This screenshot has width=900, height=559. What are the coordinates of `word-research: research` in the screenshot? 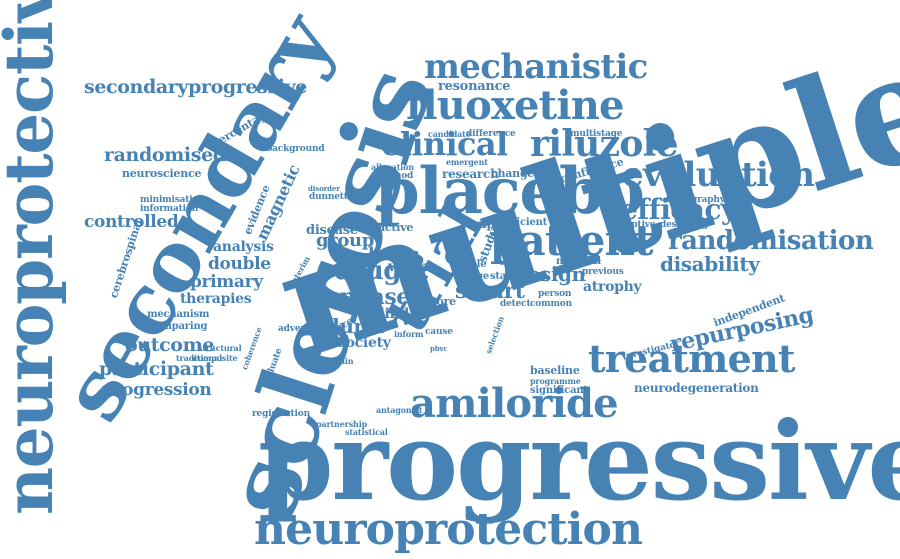 It's located at (470, 174).